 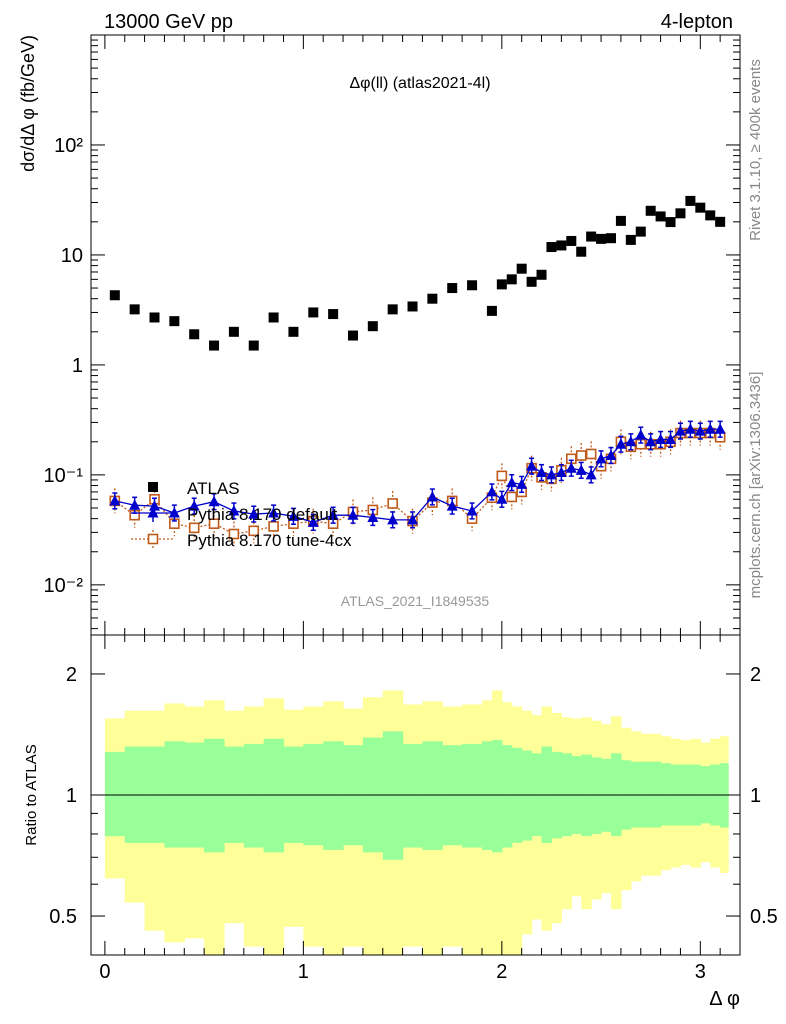 What do you see at coordinates (71, 796) in the screenshot?
I see `ratio-y-tick-label: 1` at bounding box center [71, 796].